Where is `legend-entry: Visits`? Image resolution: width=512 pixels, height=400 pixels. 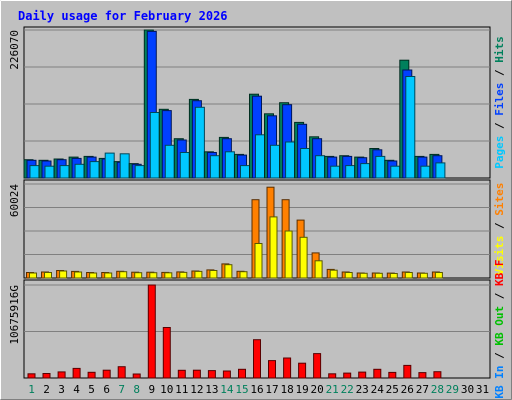 legend-entry: Visits is located at coordinates (499, 256).